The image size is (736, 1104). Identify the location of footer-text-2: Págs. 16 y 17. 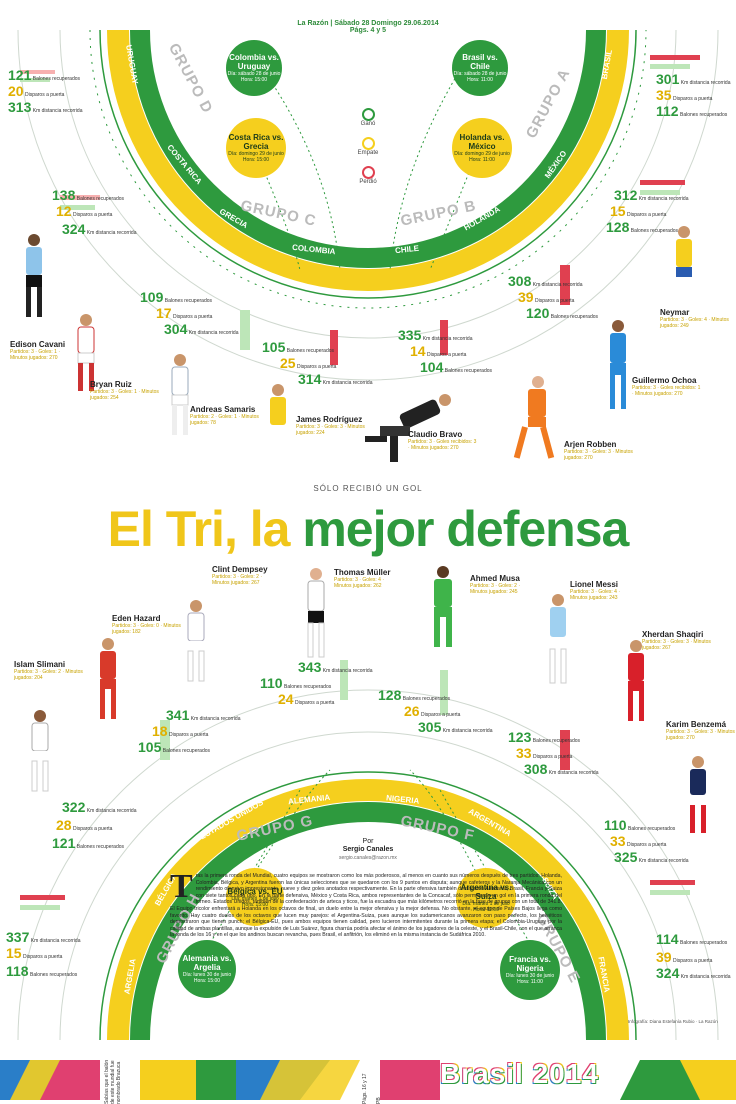
(365, 1088).